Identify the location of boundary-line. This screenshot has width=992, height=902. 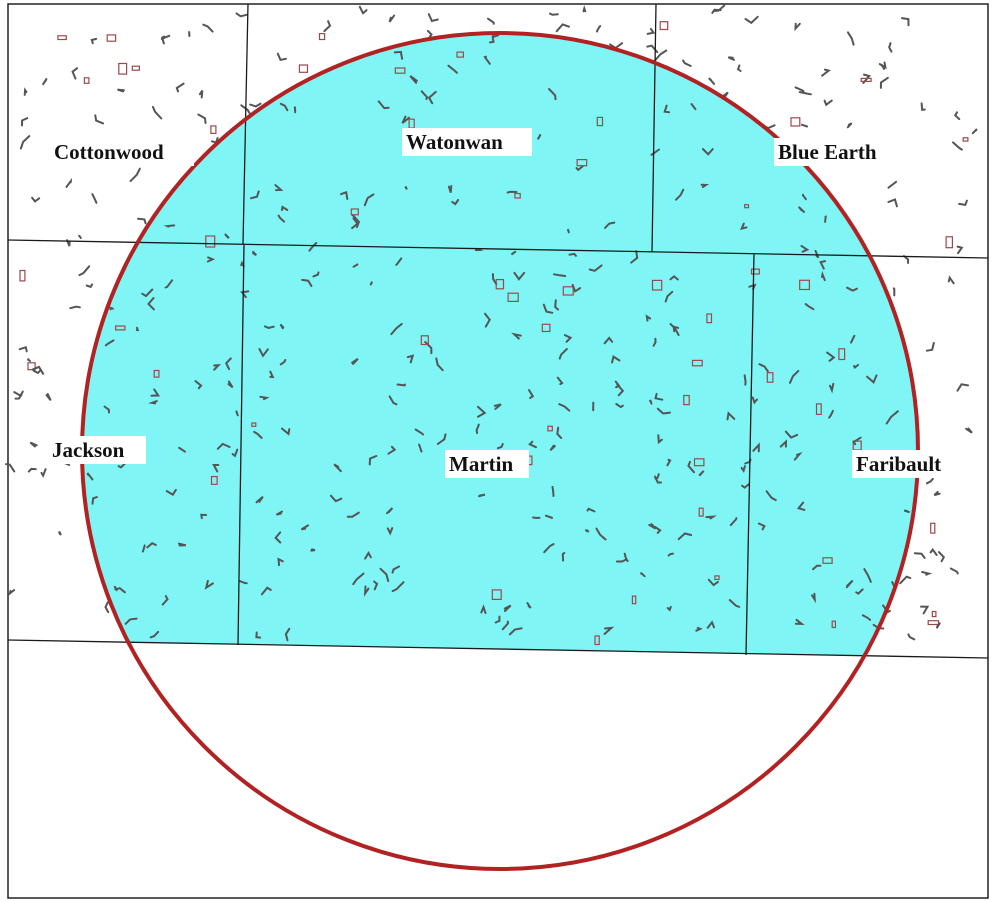
(245, 124).